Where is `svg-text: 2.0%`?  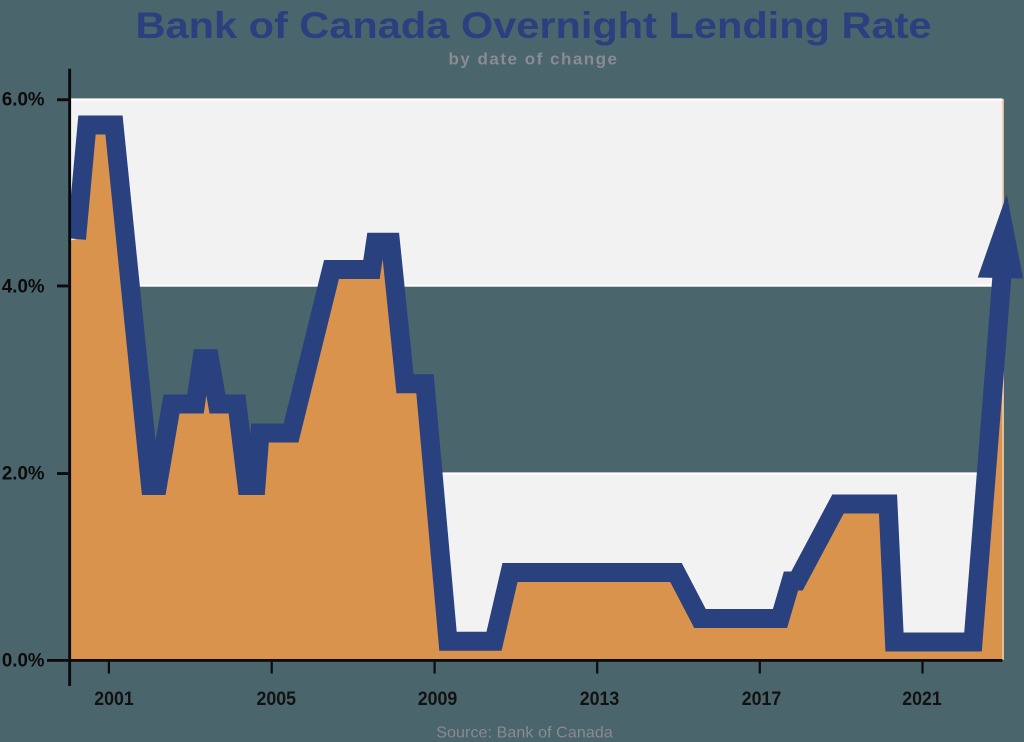
svg-text: 2.0% is located at coordinates (23, 474).